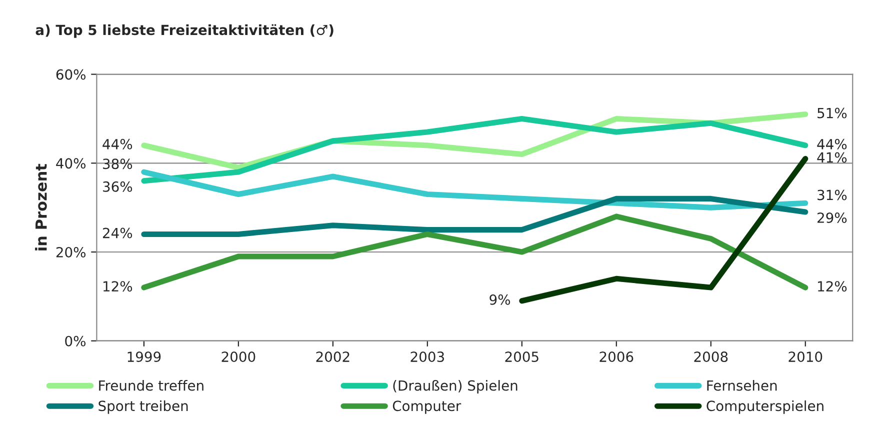 This screenshot has width=879, height=437. Describe the element at coordinates (144, 357) in the screenshot. I see `x-tick-label: 1999` at that location.